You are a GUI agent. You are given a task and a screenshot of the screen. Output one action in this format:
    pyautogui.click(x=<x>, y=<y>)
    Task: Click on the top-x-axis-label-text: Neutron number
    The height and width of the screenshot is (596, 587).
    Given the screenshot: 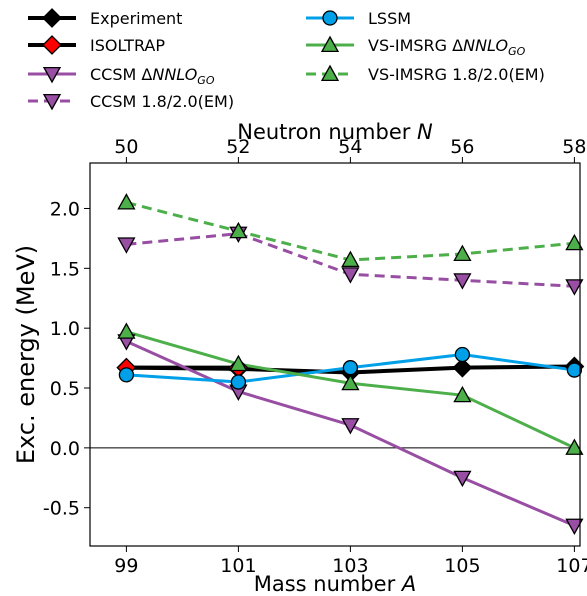 What is the action you would take?
    pyautogui.click(x=327, y=132)
    